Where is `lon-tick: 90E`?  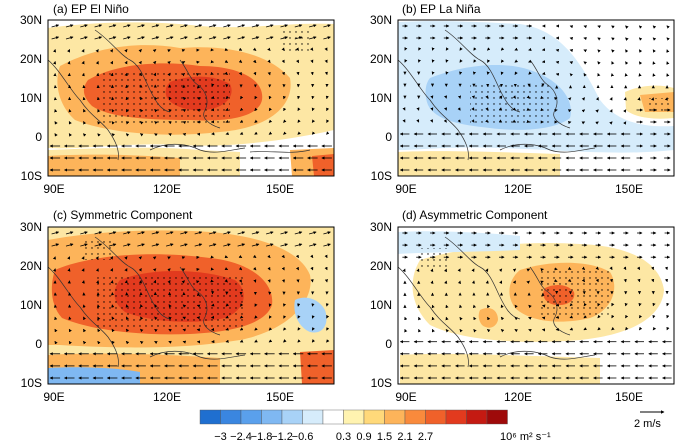
lon-tick: 90E is located at coordinates (53, 397).